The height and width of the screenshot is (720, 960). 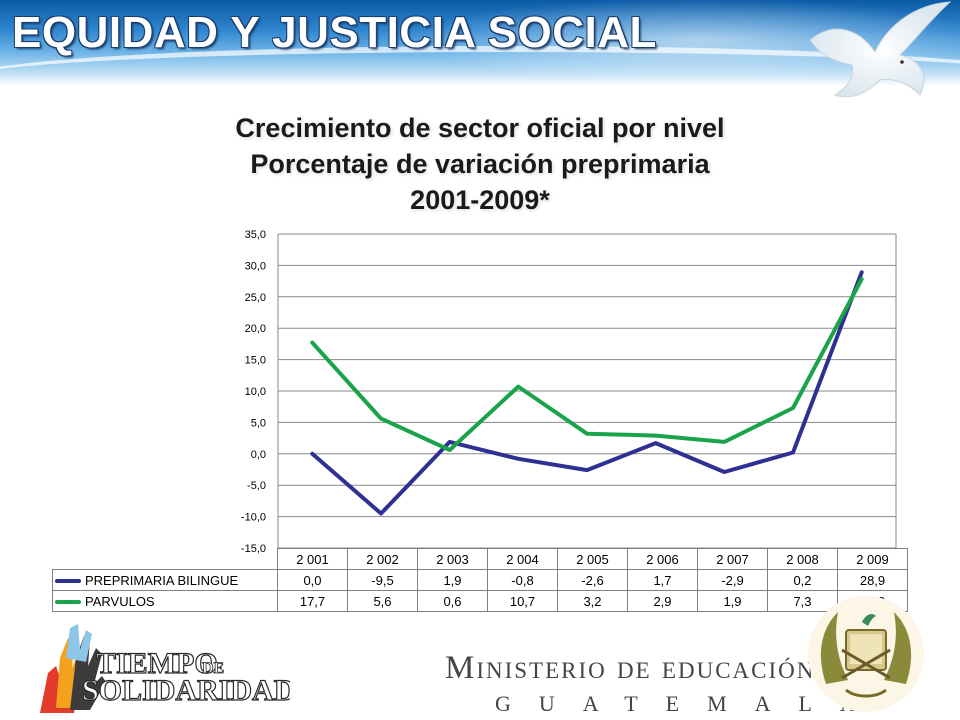 What do you see at coordinates (334, 32) in the screenshot?
I see `page-title: EQUIDAD Y JUSTICIA SOCIAL` at bounding box center [334, 32].